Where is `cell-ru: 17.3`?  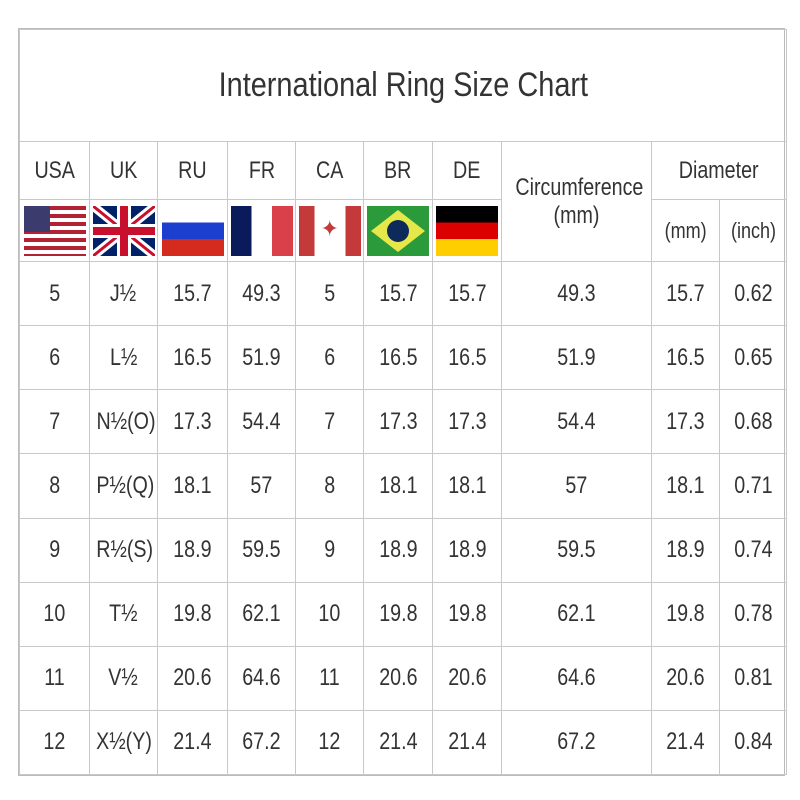
cell-ru: 17.3 is located at coordinates (192, 422).